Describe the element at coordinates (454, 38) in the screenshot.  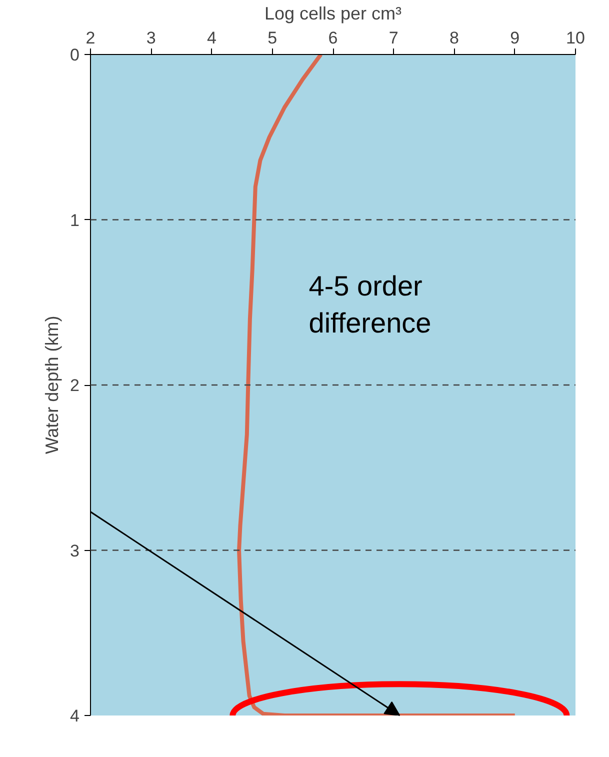
I see `x-tick-label: 8` at that location.